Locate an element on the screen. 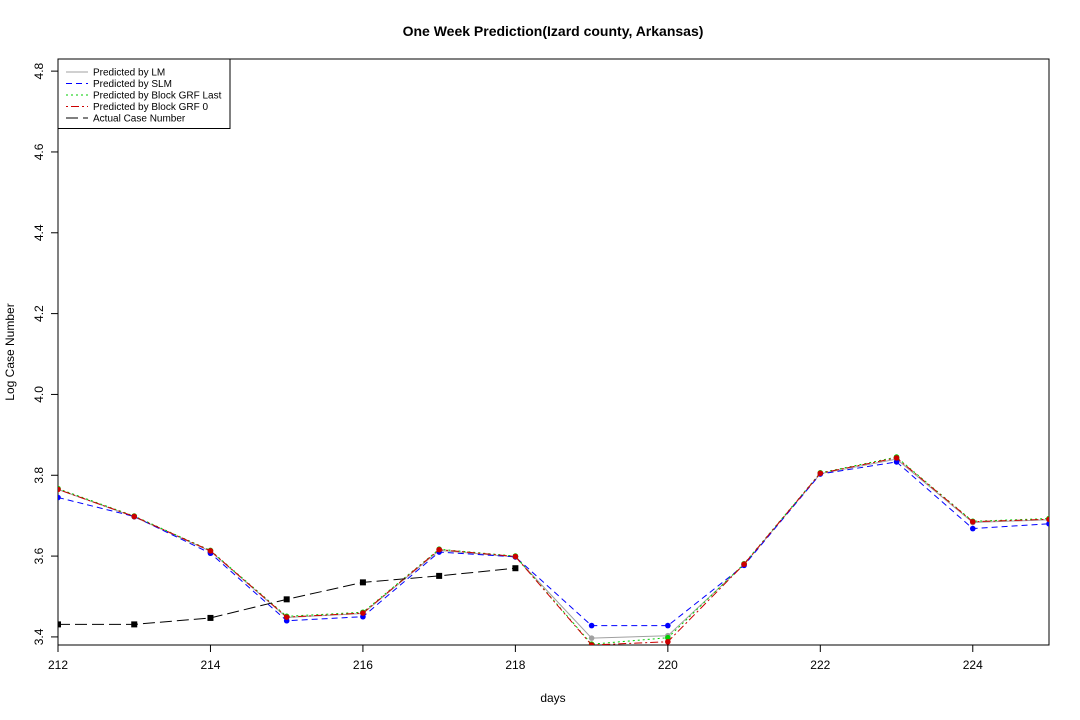  y-tick-label: 3.8 is located at coordinates (39, 475).